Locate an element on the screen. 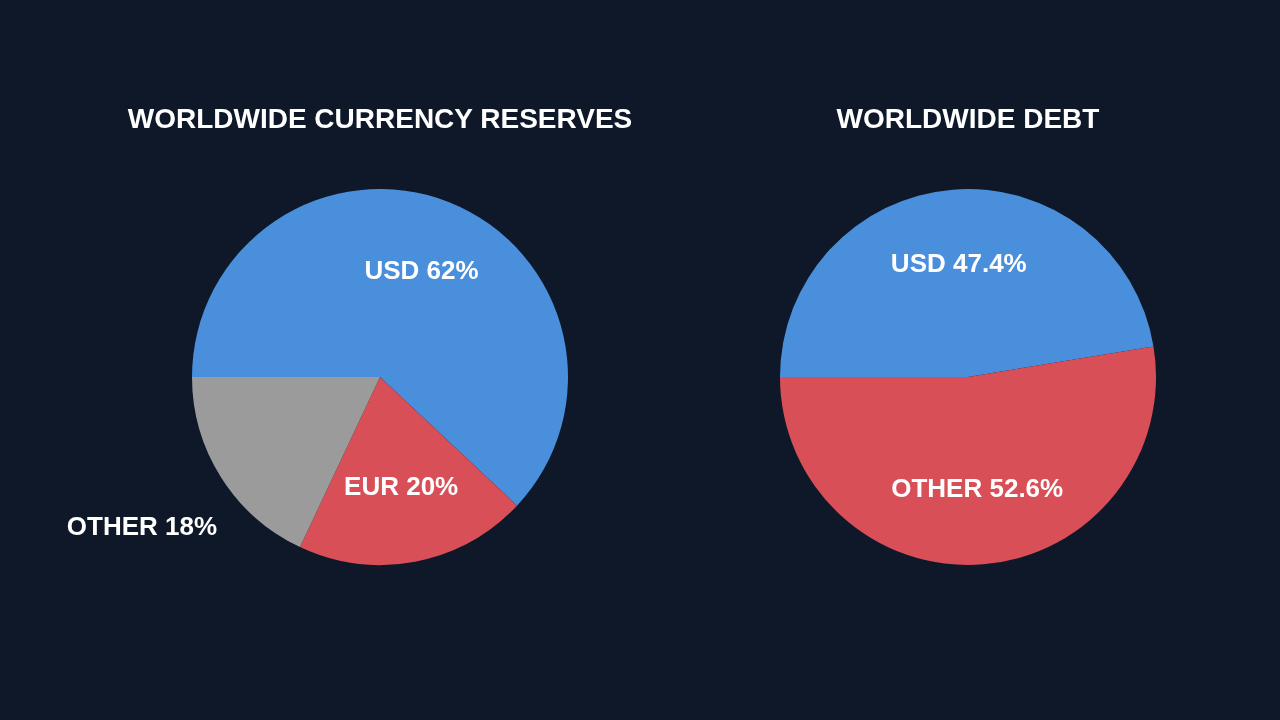  slice-label: EUR 20% is located at coordinates (401, 485).